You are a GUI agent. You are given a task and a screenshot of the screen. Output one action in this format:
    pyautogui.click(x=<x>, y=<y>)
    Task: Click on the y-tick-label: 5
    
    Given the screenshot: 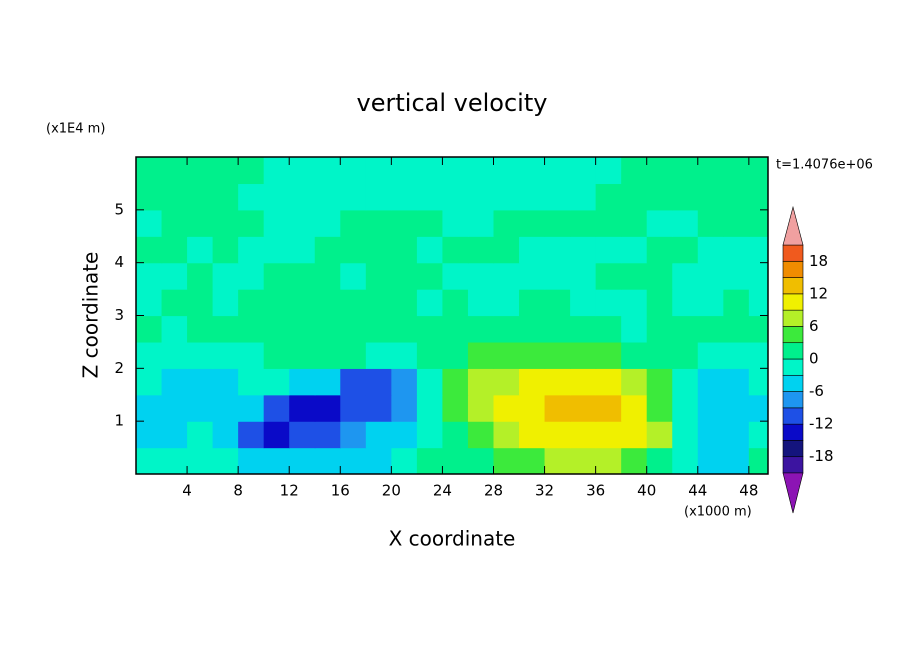 What is the action you would take?
    pyautogui.click(x=119, y=209)
    